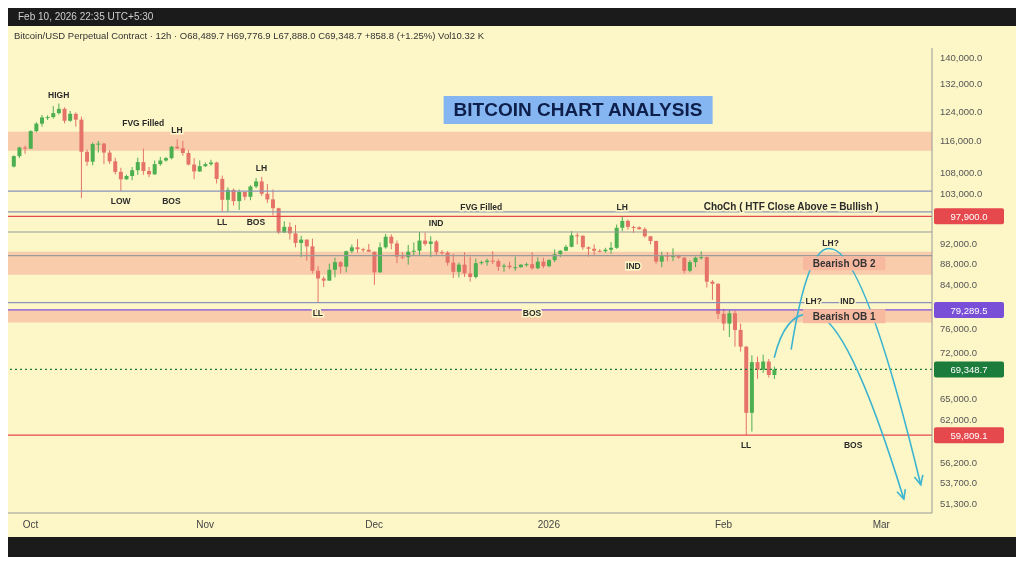  Describe the element at coordinates (961, 141) in the screenshot. I see `y-tick-label: 116,000.0` at that location.